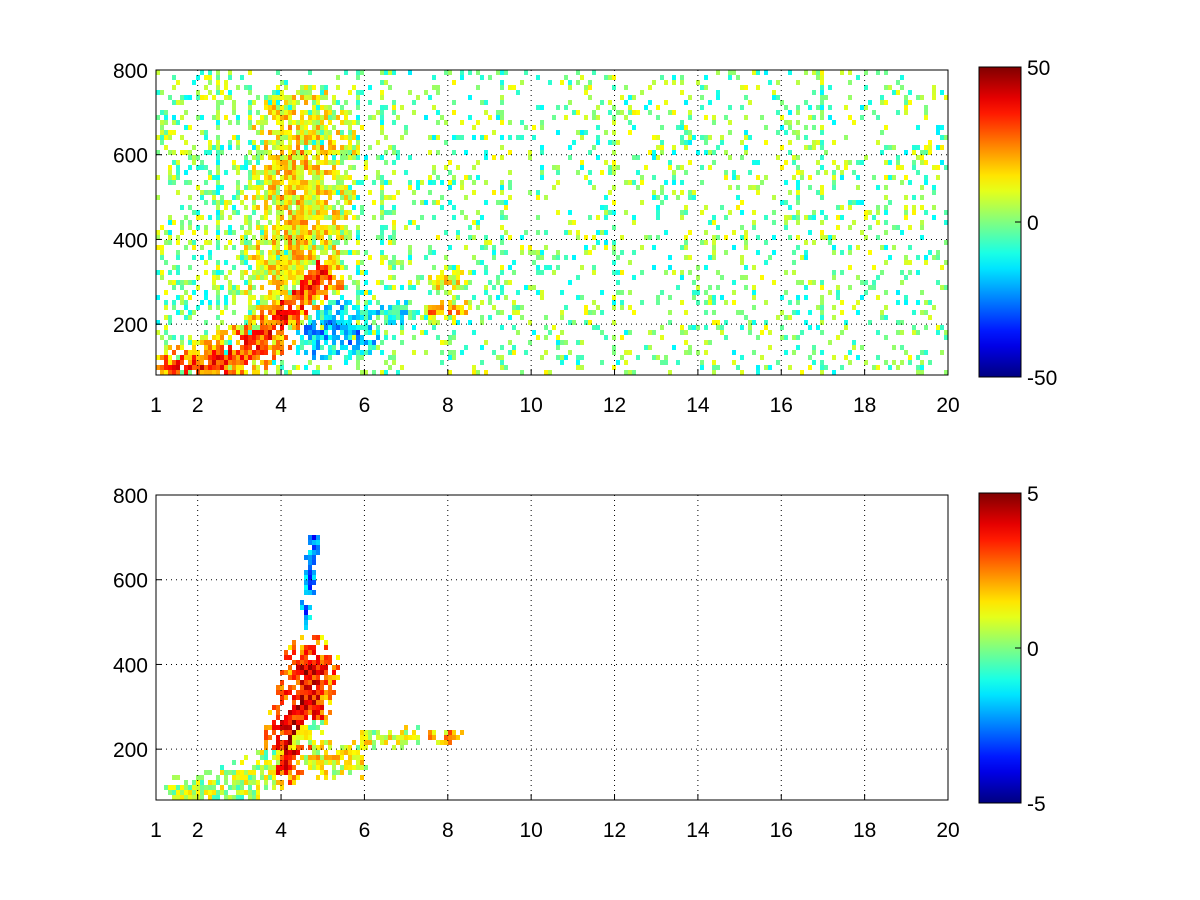 The width and height of the screenshot is (1200, 900). Describe the element at coordinates (530, 830) in the screenshot. I see `x-tick-label: 10` at that location.